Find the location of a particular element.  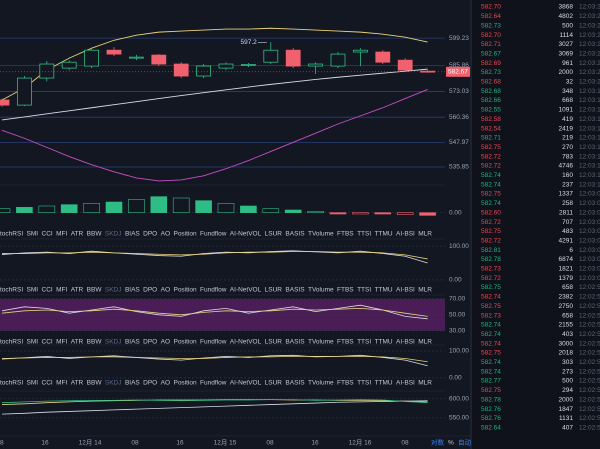

trade-size: 407 is located at coordinates (567, 427).